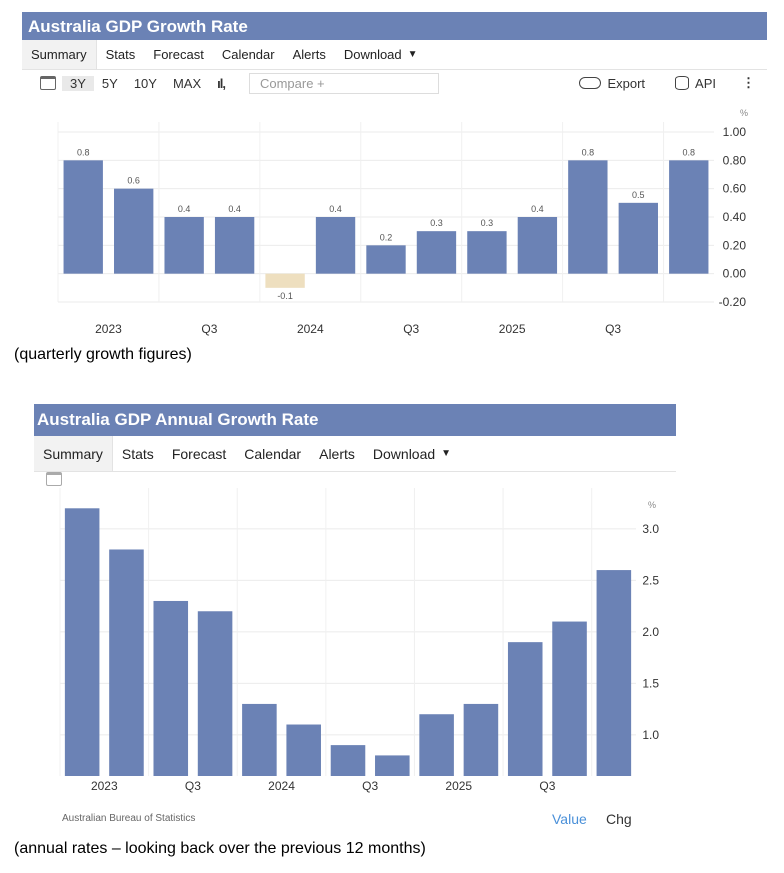  I want to click on range-max: MAX, so click(187, 83).